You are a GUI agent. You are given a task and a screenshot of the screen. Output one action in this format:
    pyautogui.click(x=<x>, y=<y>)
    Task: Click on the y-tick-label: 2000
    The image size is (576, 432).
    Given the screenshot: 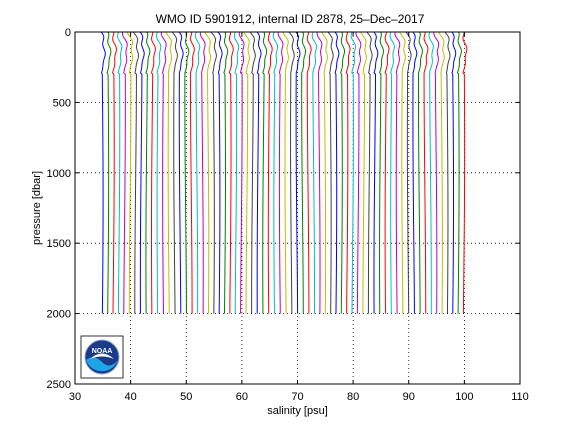 What is the action you would take?
    pyautogui.click(x=59, y=315)
    